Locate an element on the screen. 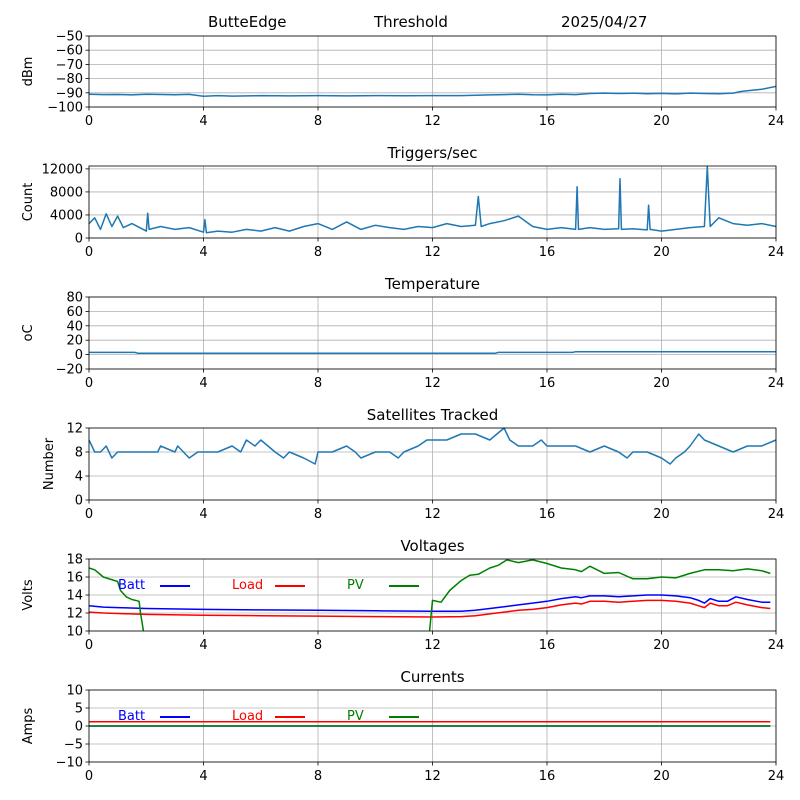  y-tick-label: −10 is located at coordinates (69, 763).